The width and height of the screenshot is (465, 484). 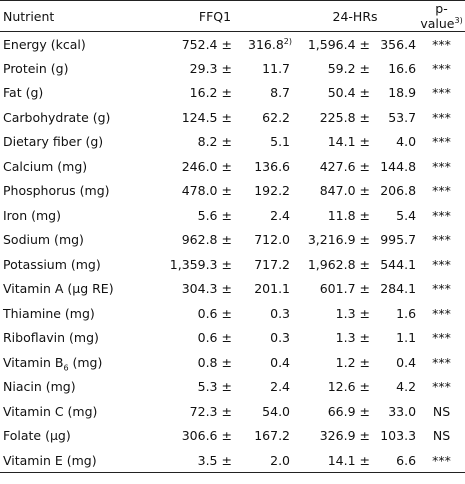 I want to click on nutrient-name: Carbohydrate (g), so click(x=69, y=117).